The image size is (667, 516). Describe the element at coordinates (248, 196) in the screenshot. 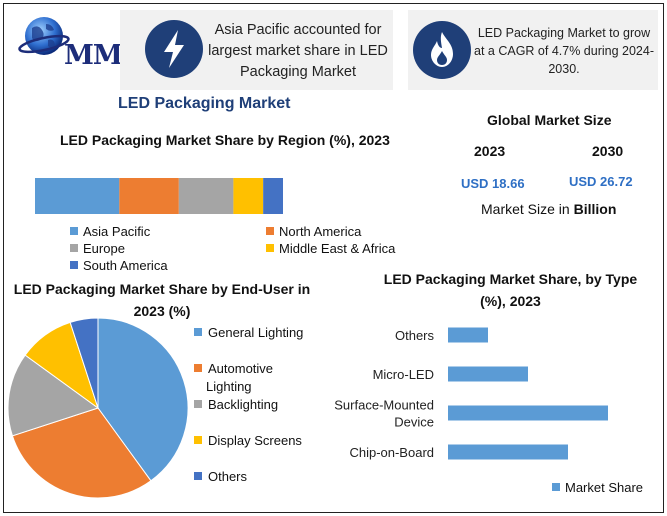

I see `region-segment-middle-east-africa` at that location.